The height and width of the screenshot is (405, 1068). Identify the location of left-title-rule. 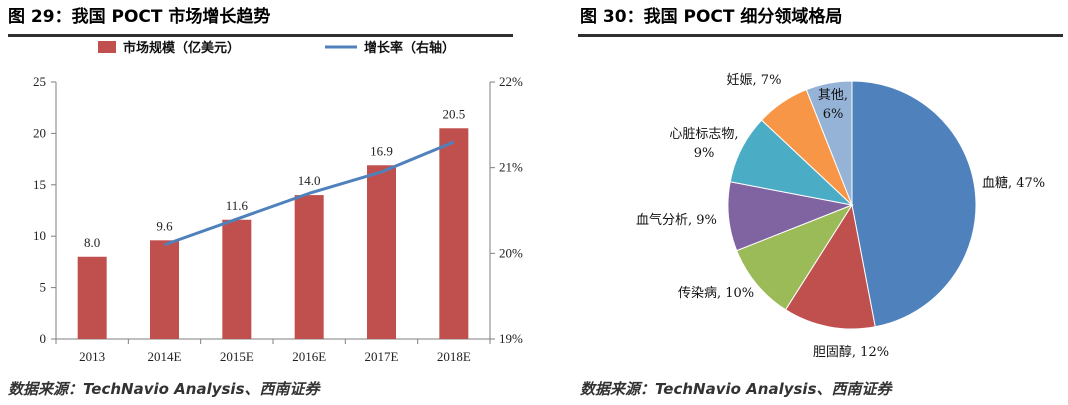
(260, 35).